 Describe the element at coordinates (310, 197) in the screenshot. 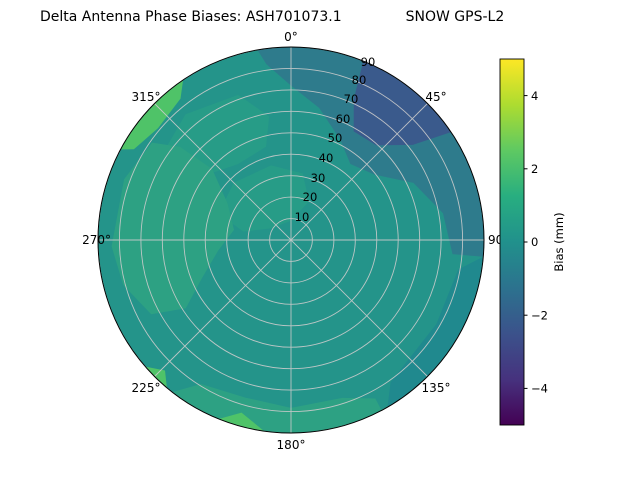

I see `radial-tick-label-20: 20` at that location.